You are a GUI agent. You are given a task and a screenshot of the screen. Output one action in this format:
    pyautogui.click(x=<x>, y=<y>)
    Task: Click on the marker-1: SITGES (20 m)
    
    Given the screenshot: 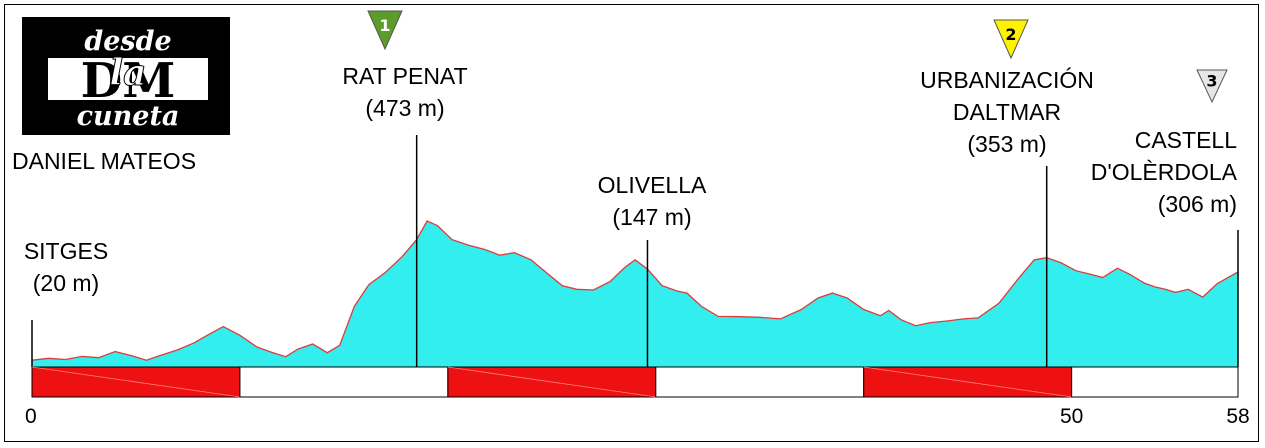 What is the action you would take?
    pyautogui.click(x=66, y=302)
    